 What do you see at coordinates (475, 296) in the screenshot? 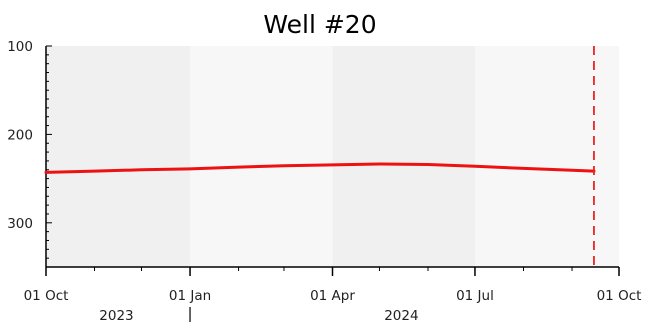
I see `x-tick-label: 01 Jul` at bounding box center [475, 296].